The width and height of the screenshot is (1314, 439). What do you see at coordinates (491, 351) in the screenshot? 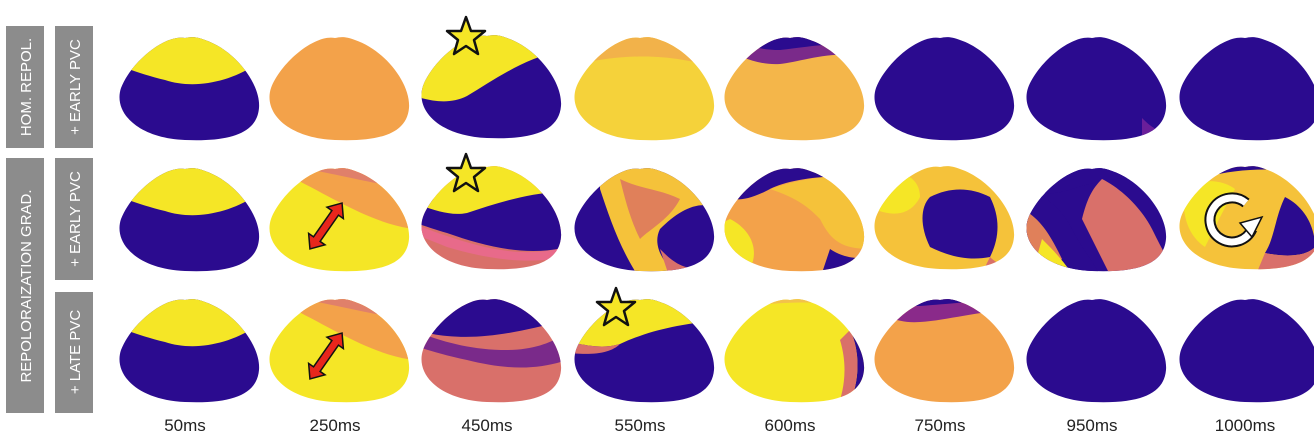
I see `panel-r3-450ms` at bounding box center [491, 351].